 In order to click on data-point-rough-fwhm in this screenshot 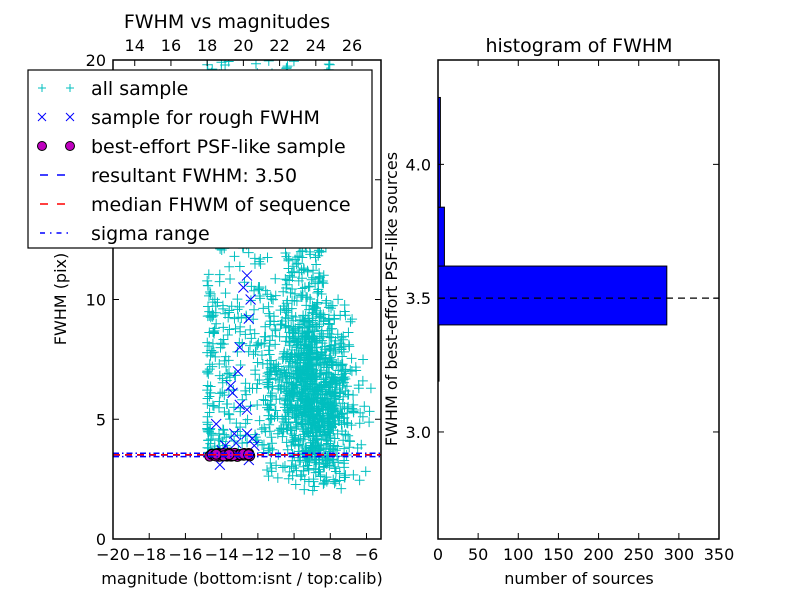, I will do `click(240, 347)`.